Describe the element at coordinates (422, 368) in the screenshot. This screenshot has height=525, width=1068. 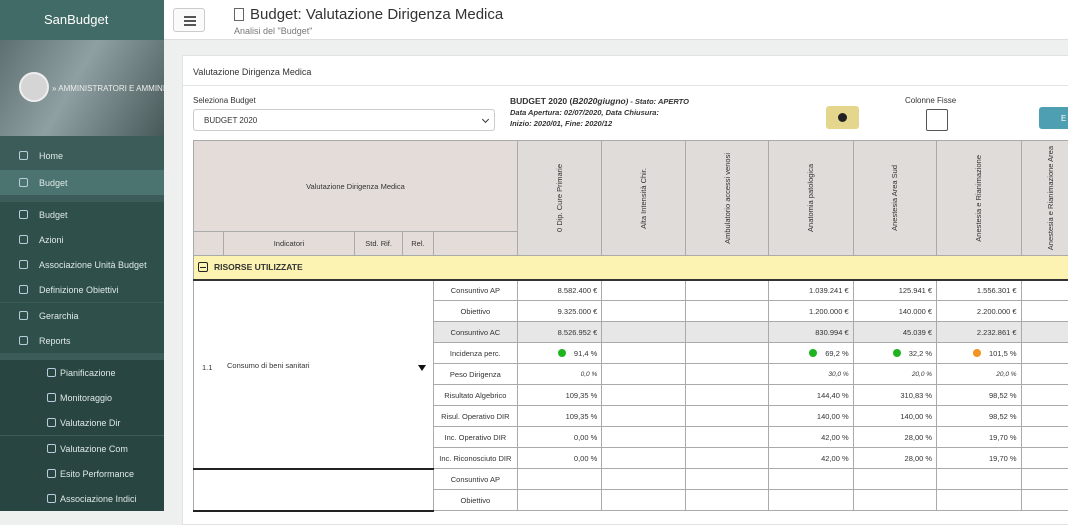
I see `expand-arrow` at that location.